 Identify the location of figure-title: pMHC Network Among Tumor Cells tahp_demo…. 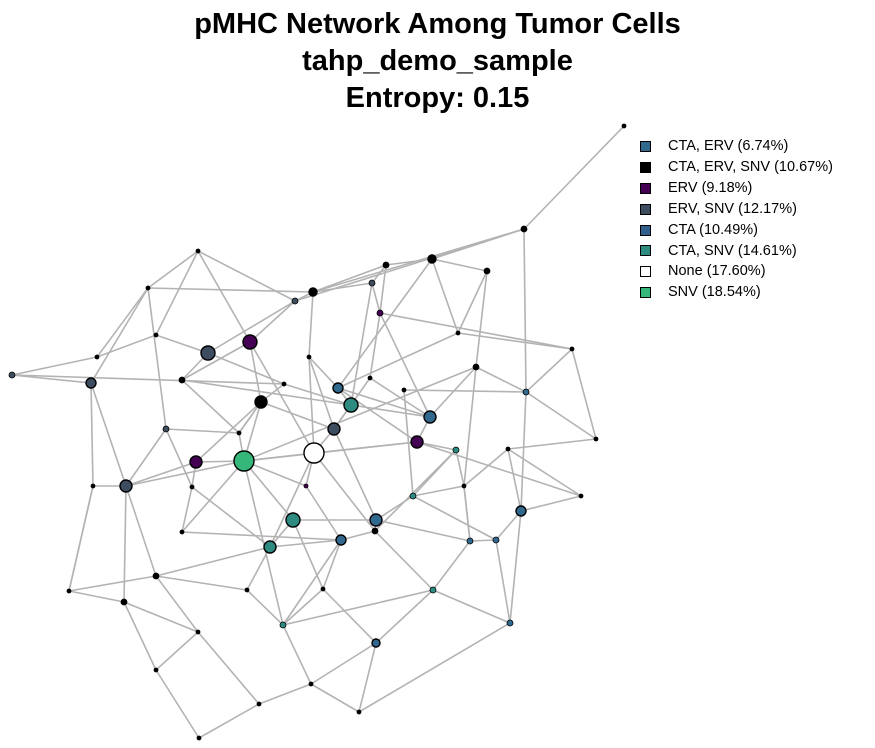
(437, 61).